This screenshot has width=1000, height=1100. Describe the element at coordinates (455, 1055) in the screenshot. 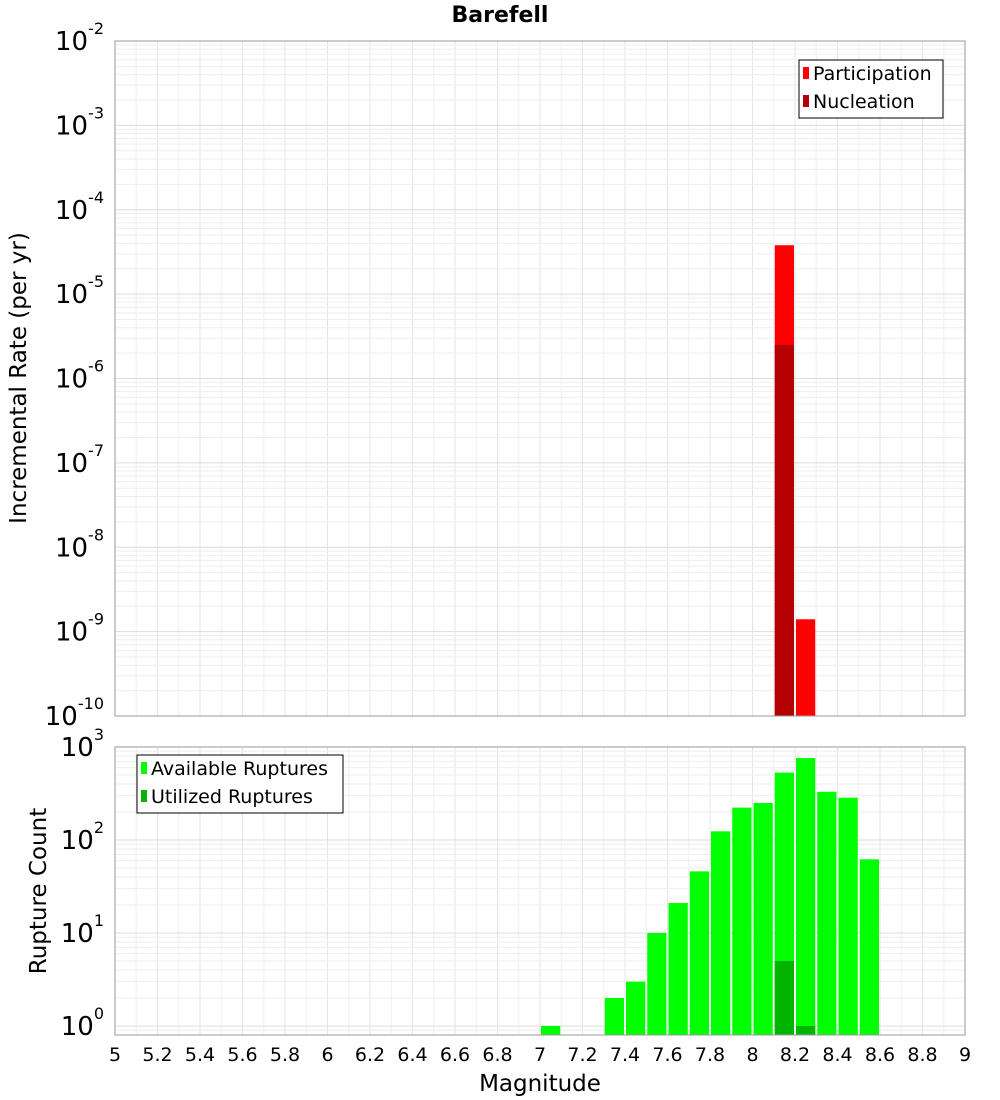

I see `x-tick-label: 6.6` at that location.